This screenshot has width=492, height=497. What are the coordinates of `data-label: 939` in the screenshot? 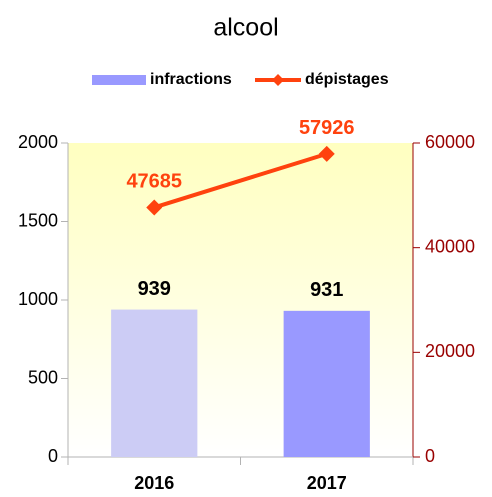 It's located at (154, 289).